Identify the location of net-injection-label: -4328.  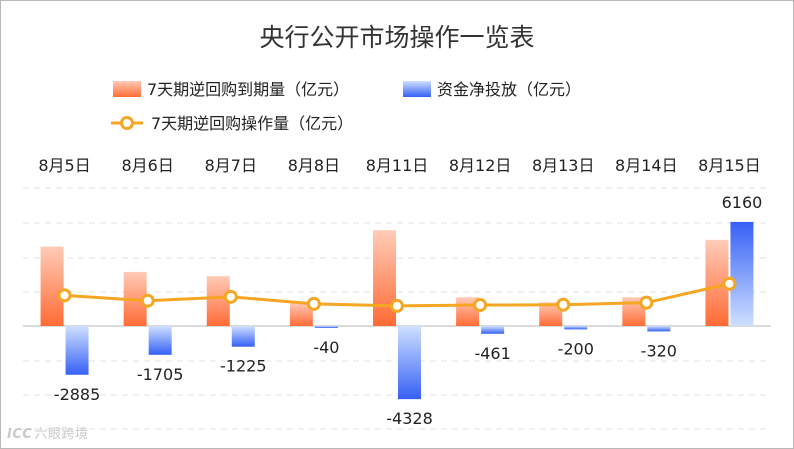
(409, 418).